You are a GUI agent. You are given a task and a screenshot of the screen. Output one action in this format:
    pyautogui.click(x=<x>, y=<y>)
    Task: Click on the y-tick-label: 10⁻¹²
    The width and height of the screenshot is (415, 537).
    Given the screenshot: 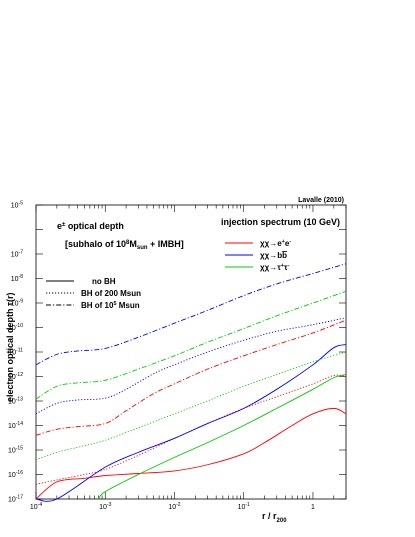 What is the action you would take?
    pyautogui.click(x=15, y=376)
    